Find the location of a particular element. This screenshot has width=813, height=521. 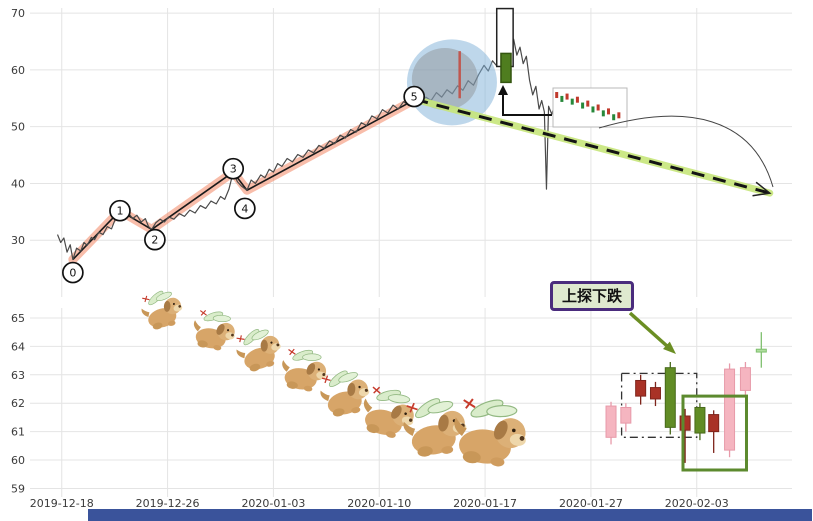

frame-rect-green is located at coordinates (714, 433).